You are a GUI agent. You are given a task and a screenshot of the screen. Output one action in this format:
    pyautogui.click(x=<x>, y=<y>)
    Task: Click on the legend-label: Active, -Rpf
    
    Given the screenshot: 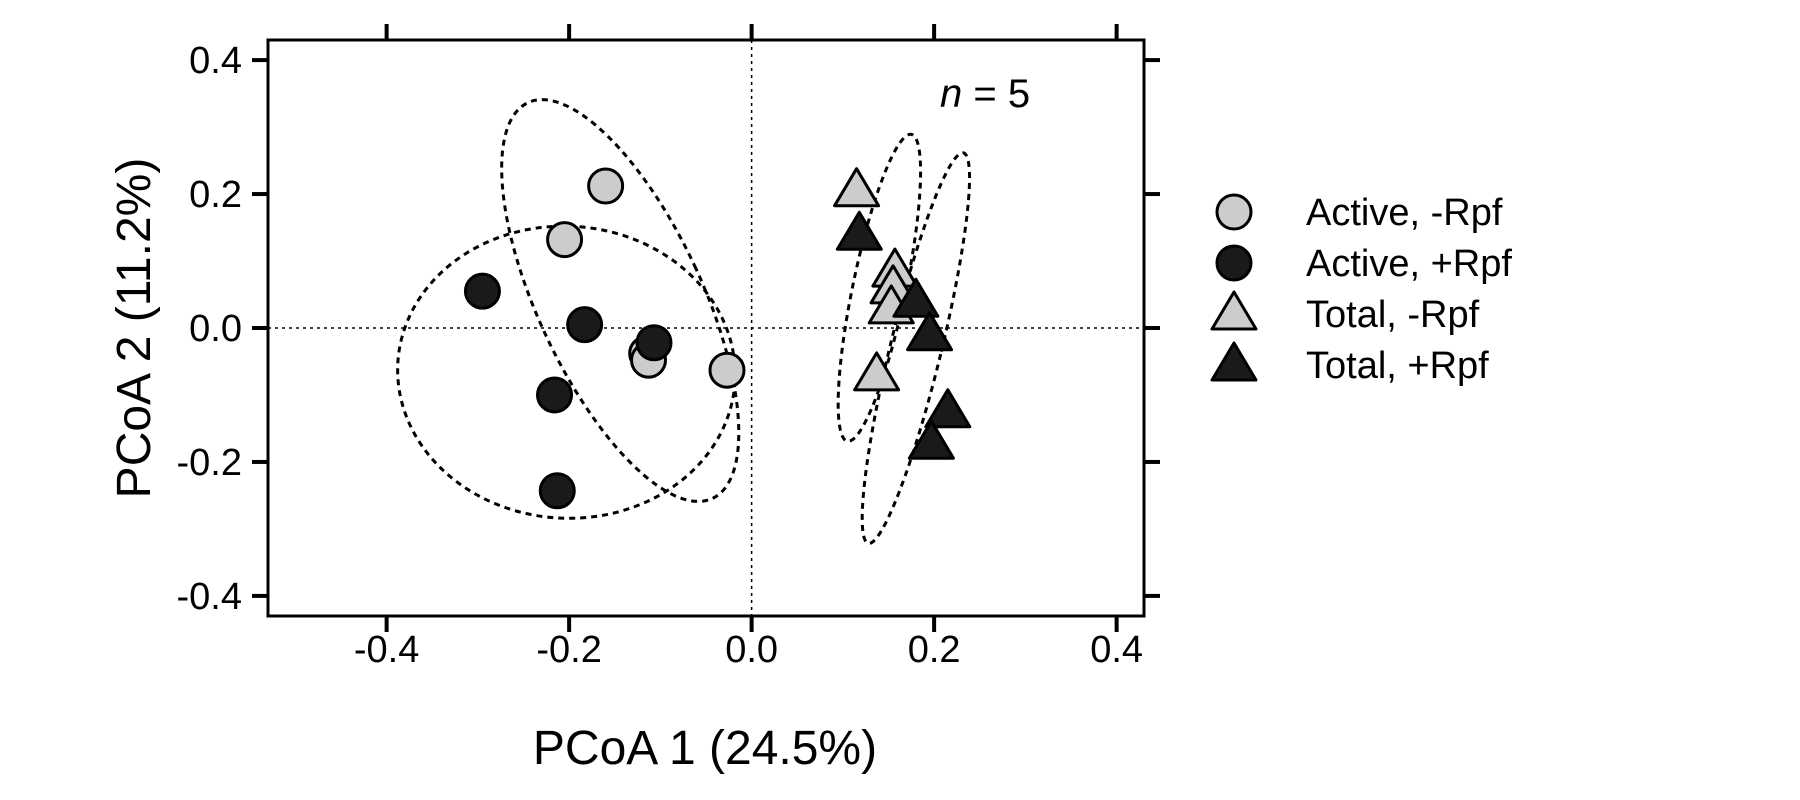 What is the action you would take?
    pyautogui.click(x=1404, y=213)
    